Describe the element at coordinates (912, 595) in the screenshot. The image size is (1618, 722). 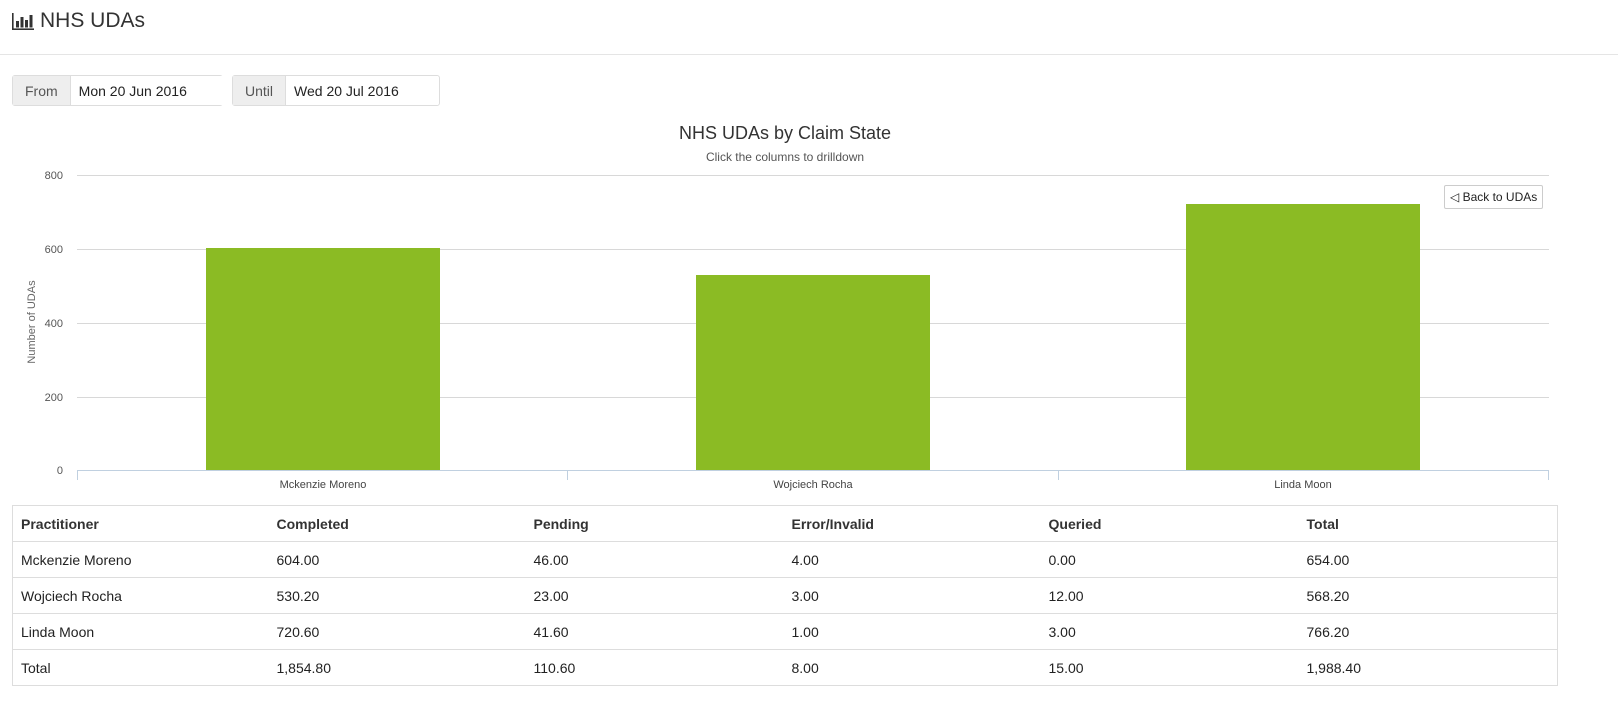
I see `cell-error-invalid: 3.00` at that location.